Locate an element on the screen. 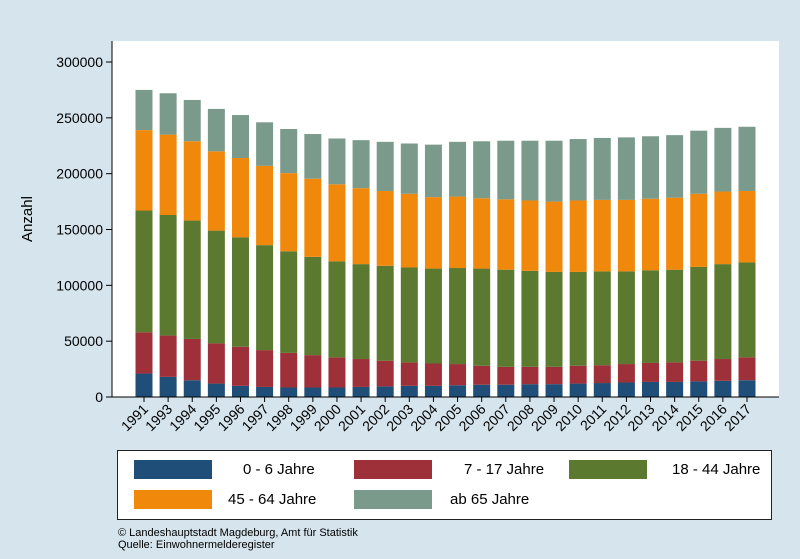 The height and width of the screenshot is (559, 800). x-tick-label: 2017 is located at coordinates (737, 417).